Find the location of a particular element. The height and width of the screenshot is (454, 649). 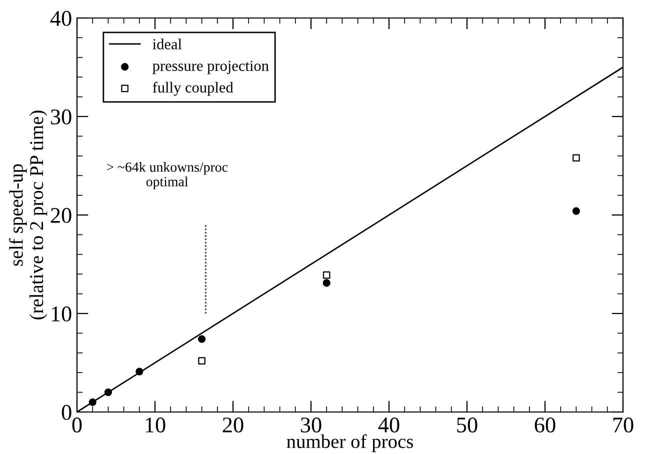

annotation: > ~64k unkowns/proc optimal is located at coordinates (167, 176).